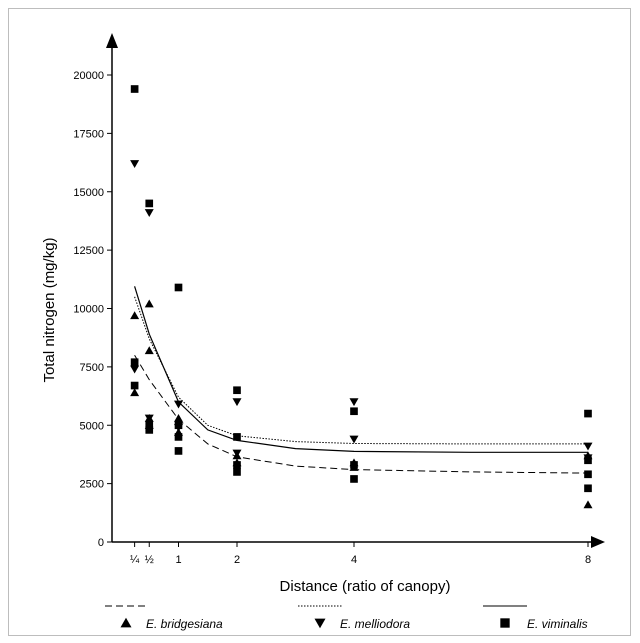  Describe the element at coordinates (88, 134) in the screenshot. I see `y-tick-label: 17500` at that location.